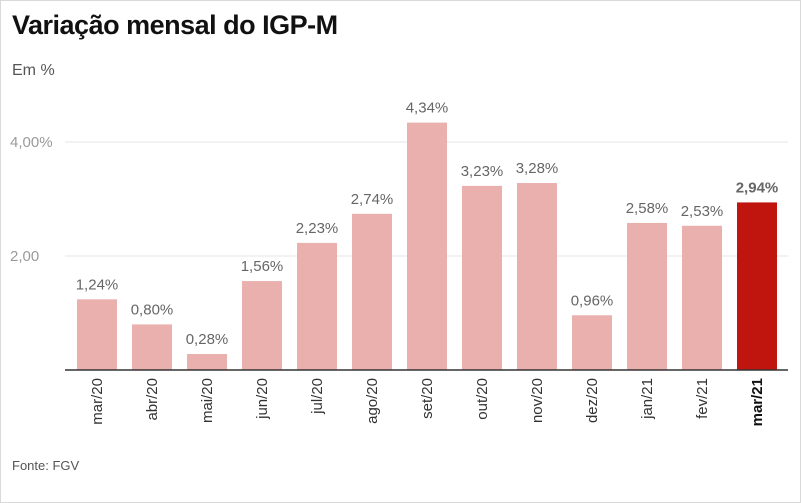 This screenshot has width=801, height=503. Describe the element at coordinates (757, 187) in the screenshot. I see `data-label: 2,94%` at that location.